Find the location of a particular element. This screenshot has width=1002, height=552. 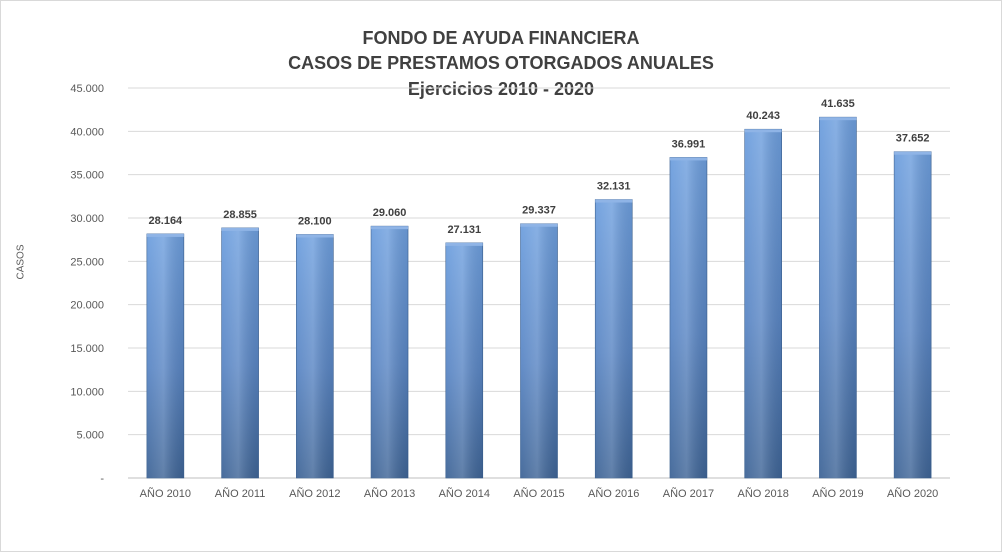

x-tick-label: AÑO 2014 is located at coordinates (464, 493).